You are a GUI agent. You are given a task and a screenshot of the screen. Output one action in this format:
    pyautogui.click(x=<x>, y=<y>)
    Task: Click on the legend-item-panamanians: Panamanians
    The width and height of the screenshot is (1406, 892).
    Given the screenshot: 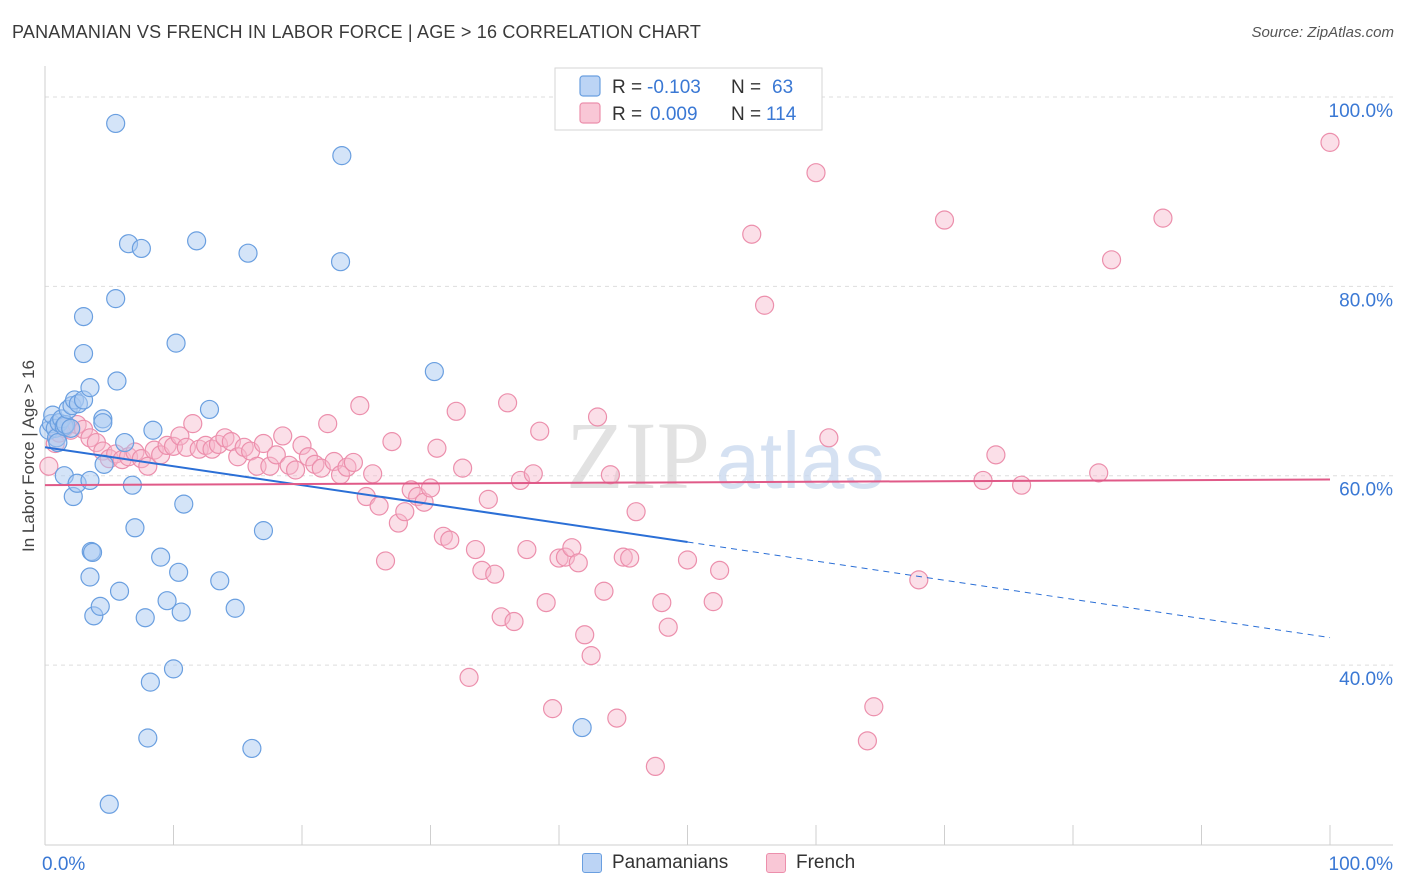 What is the action you would take?
    pyautogui.click(x=655, y=863)
    